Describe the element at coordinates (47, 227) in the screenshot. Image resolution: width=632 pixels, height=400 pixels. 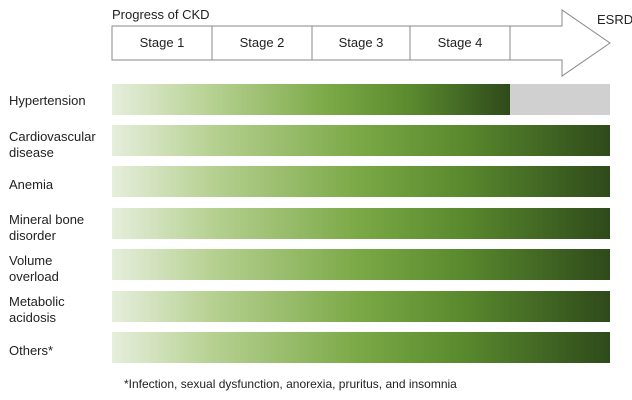
I see `row-label-mineral-bone: Mineral bone disorder` at that location.